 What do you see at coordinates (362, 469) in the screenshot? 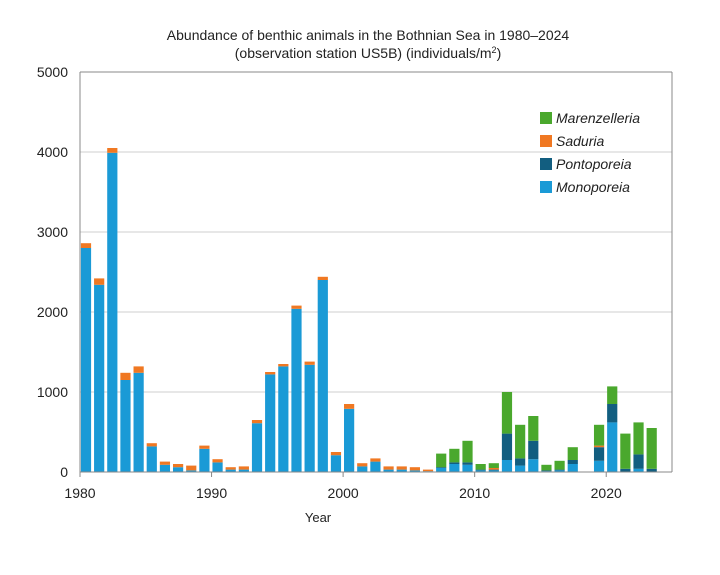
I see `bar-monoporeia-2001` at bounding box center [362, 469].